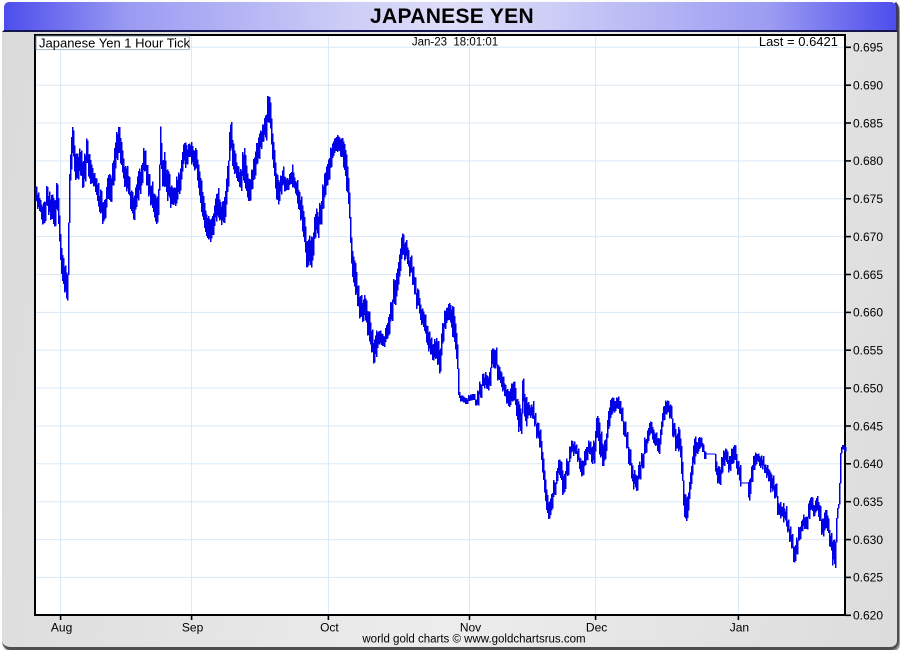  I want to click on svg-text: 0.675, so click(868, 199).